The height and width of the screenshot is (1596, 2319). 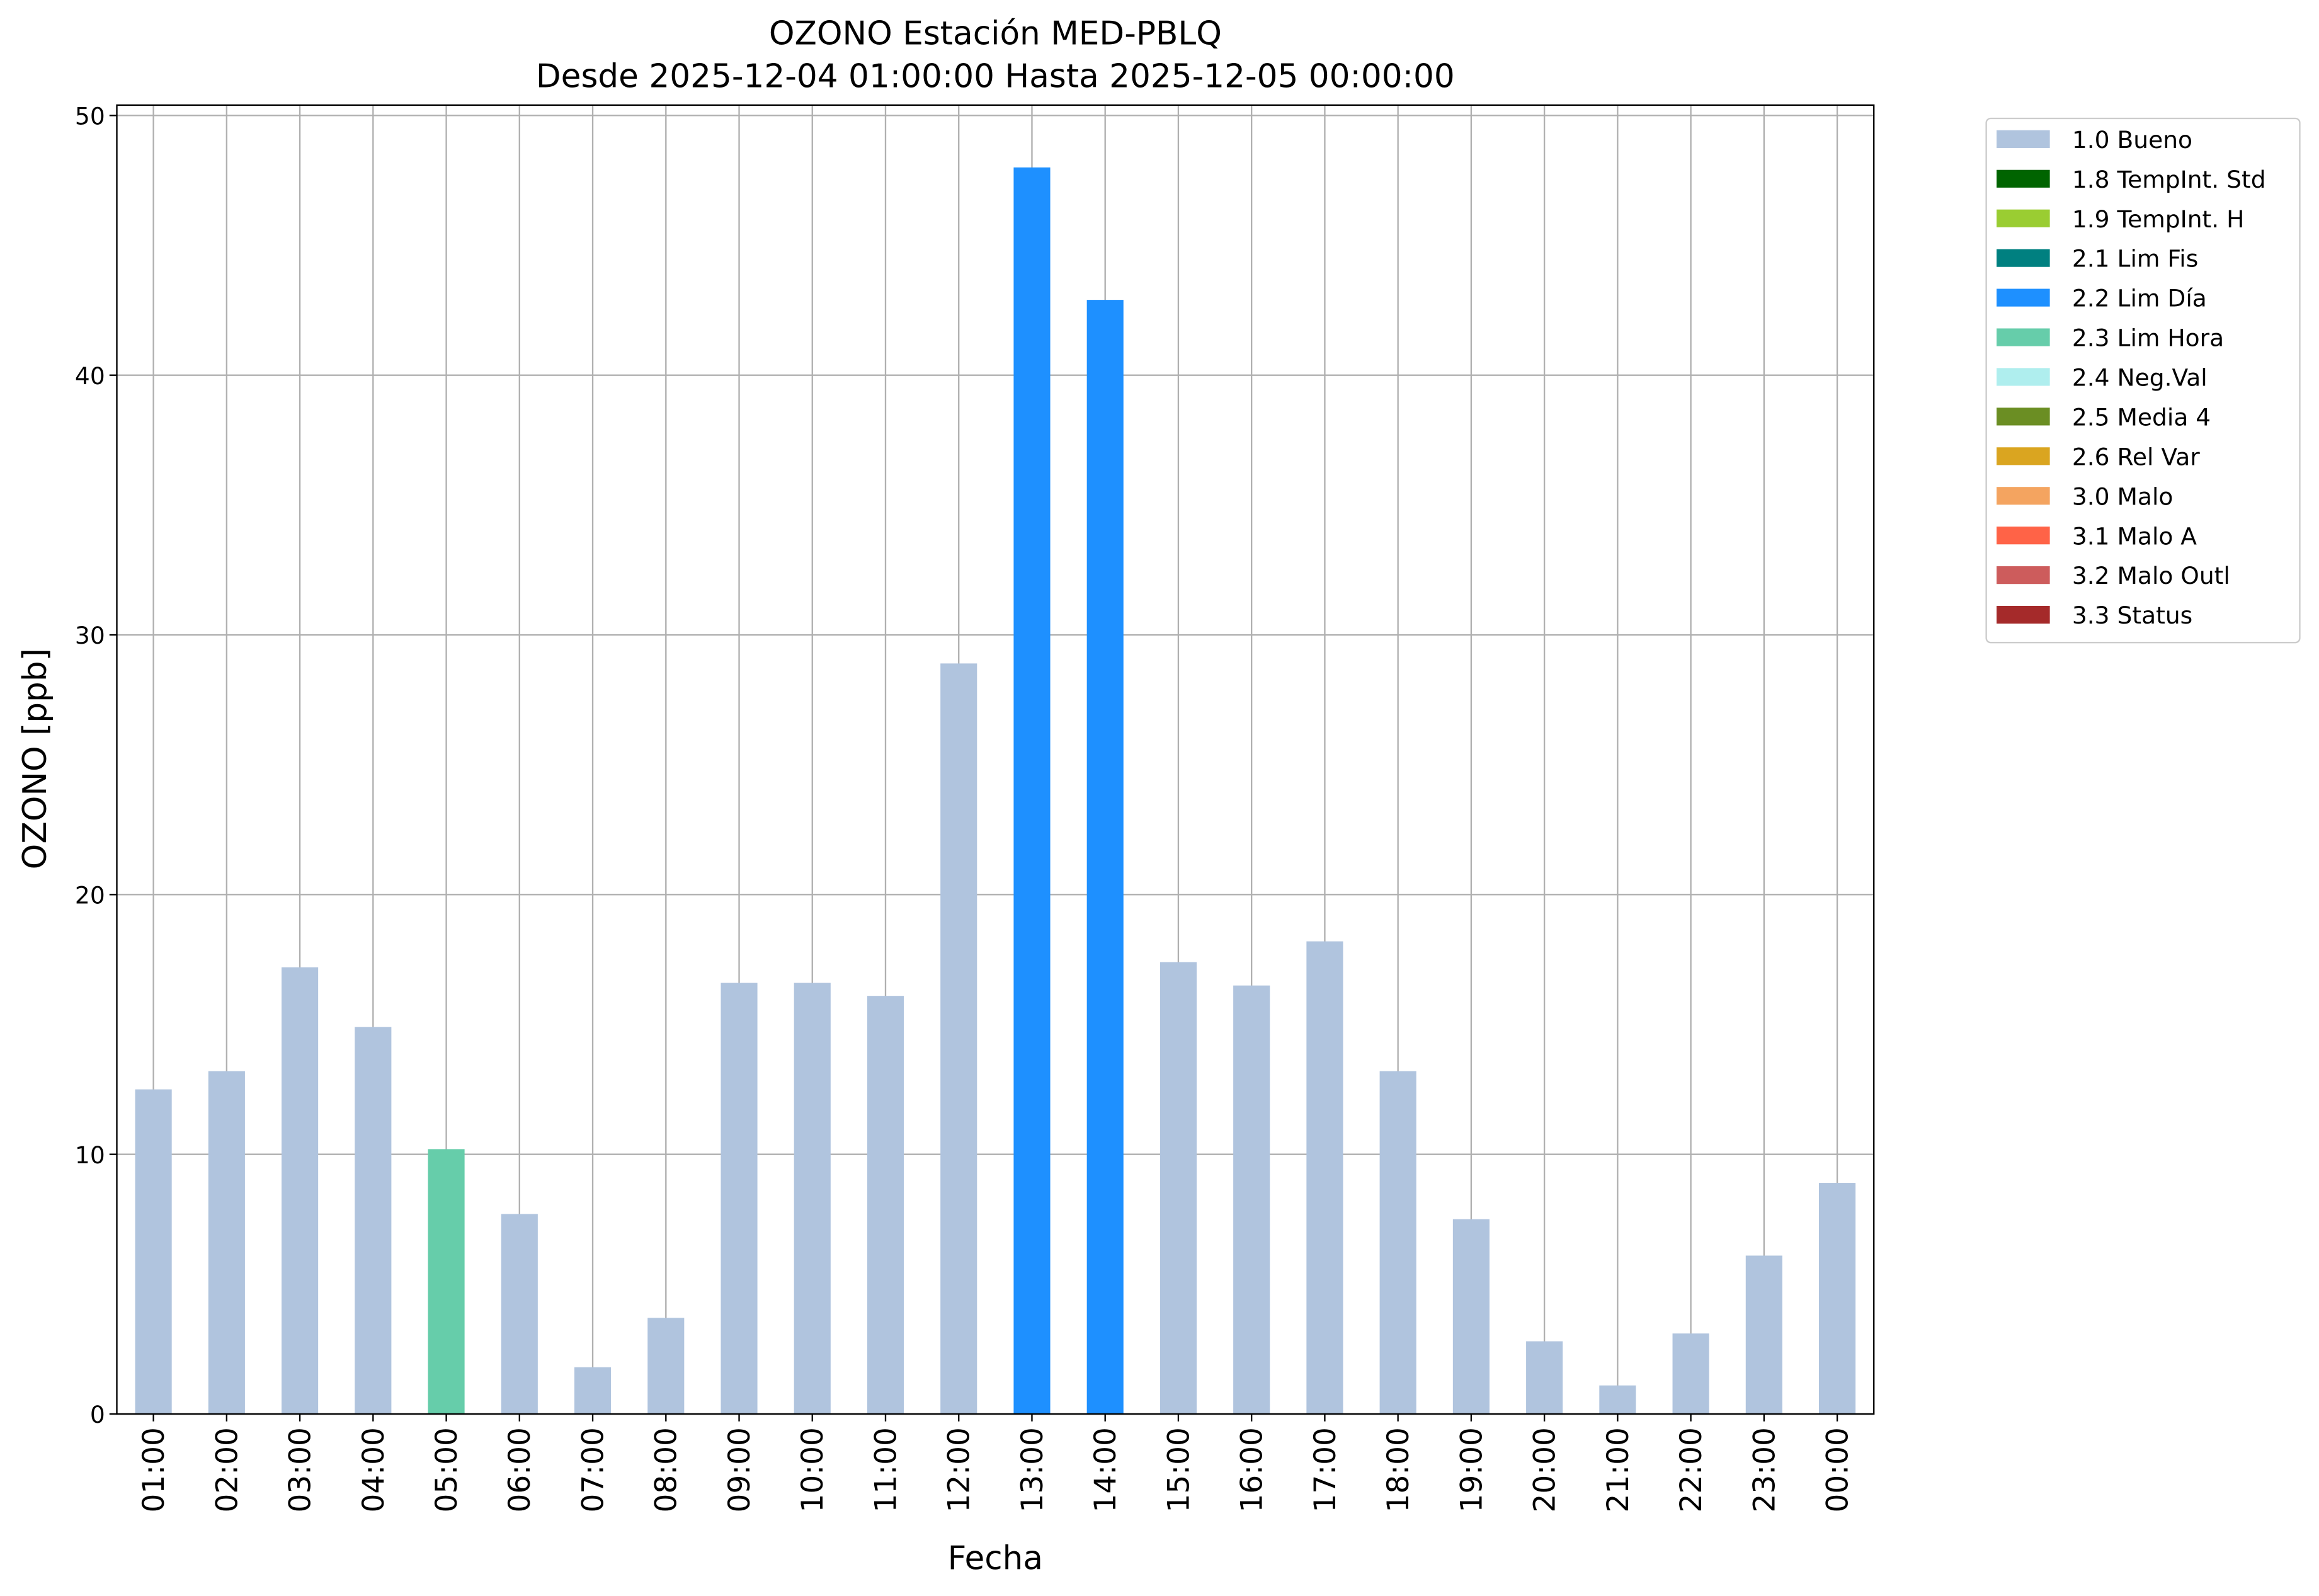 I want to click on legend-label: 1.0 Bueno, so click(x=2132, y=140).